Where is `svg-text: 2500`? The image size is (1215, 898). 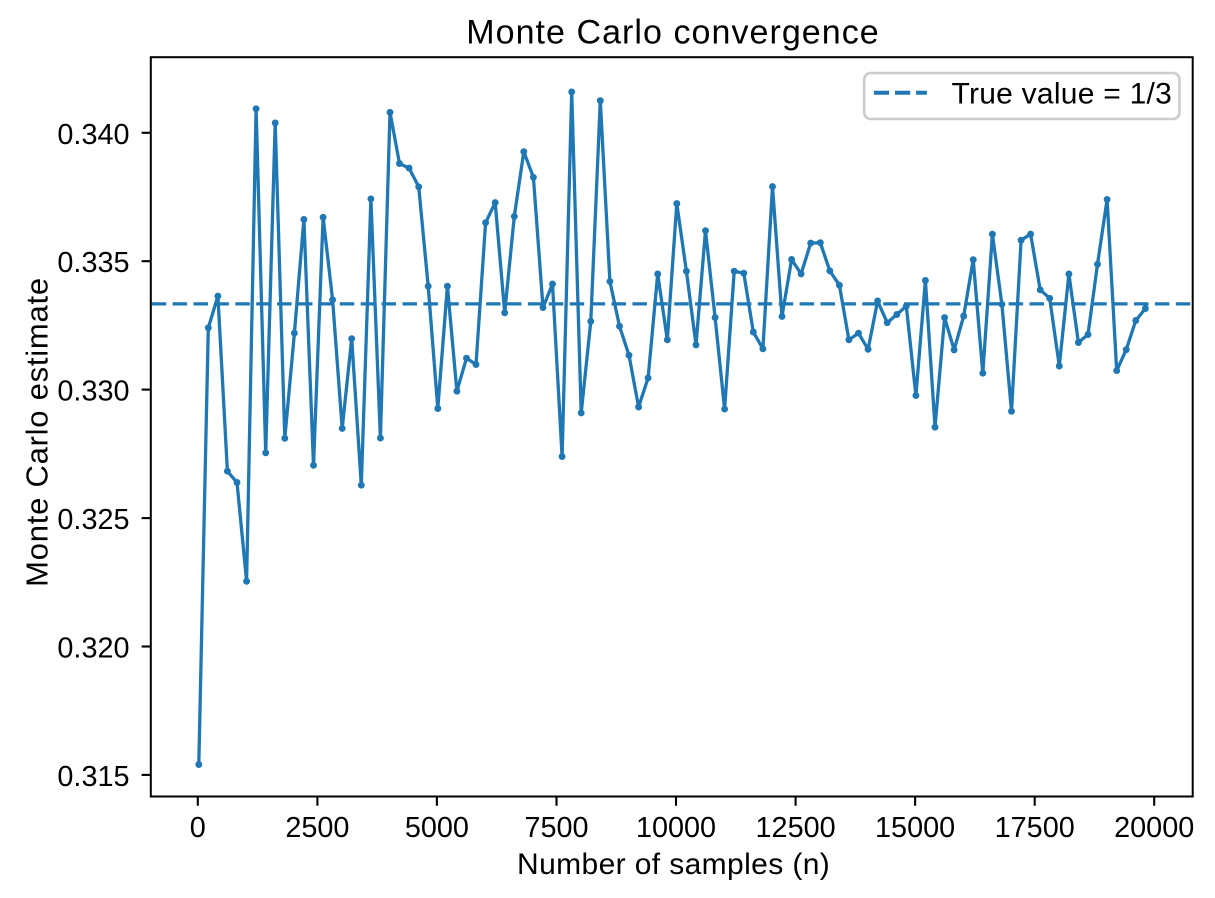 svg-text: 2500 is located at coordinates (317, 828).